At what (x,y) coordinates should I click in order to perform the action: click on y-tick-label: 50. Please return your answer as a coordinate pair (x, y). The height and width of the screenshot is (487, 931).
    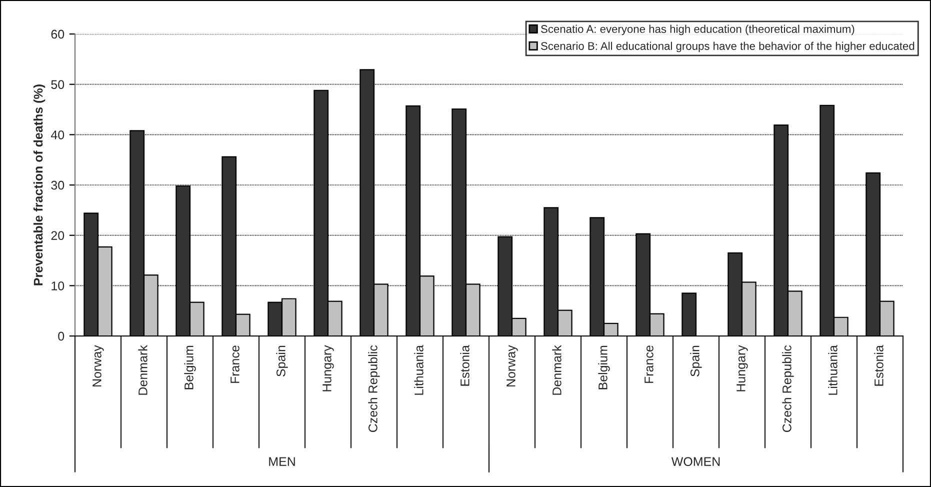
    Looking at the image, I should click on (57, 84).